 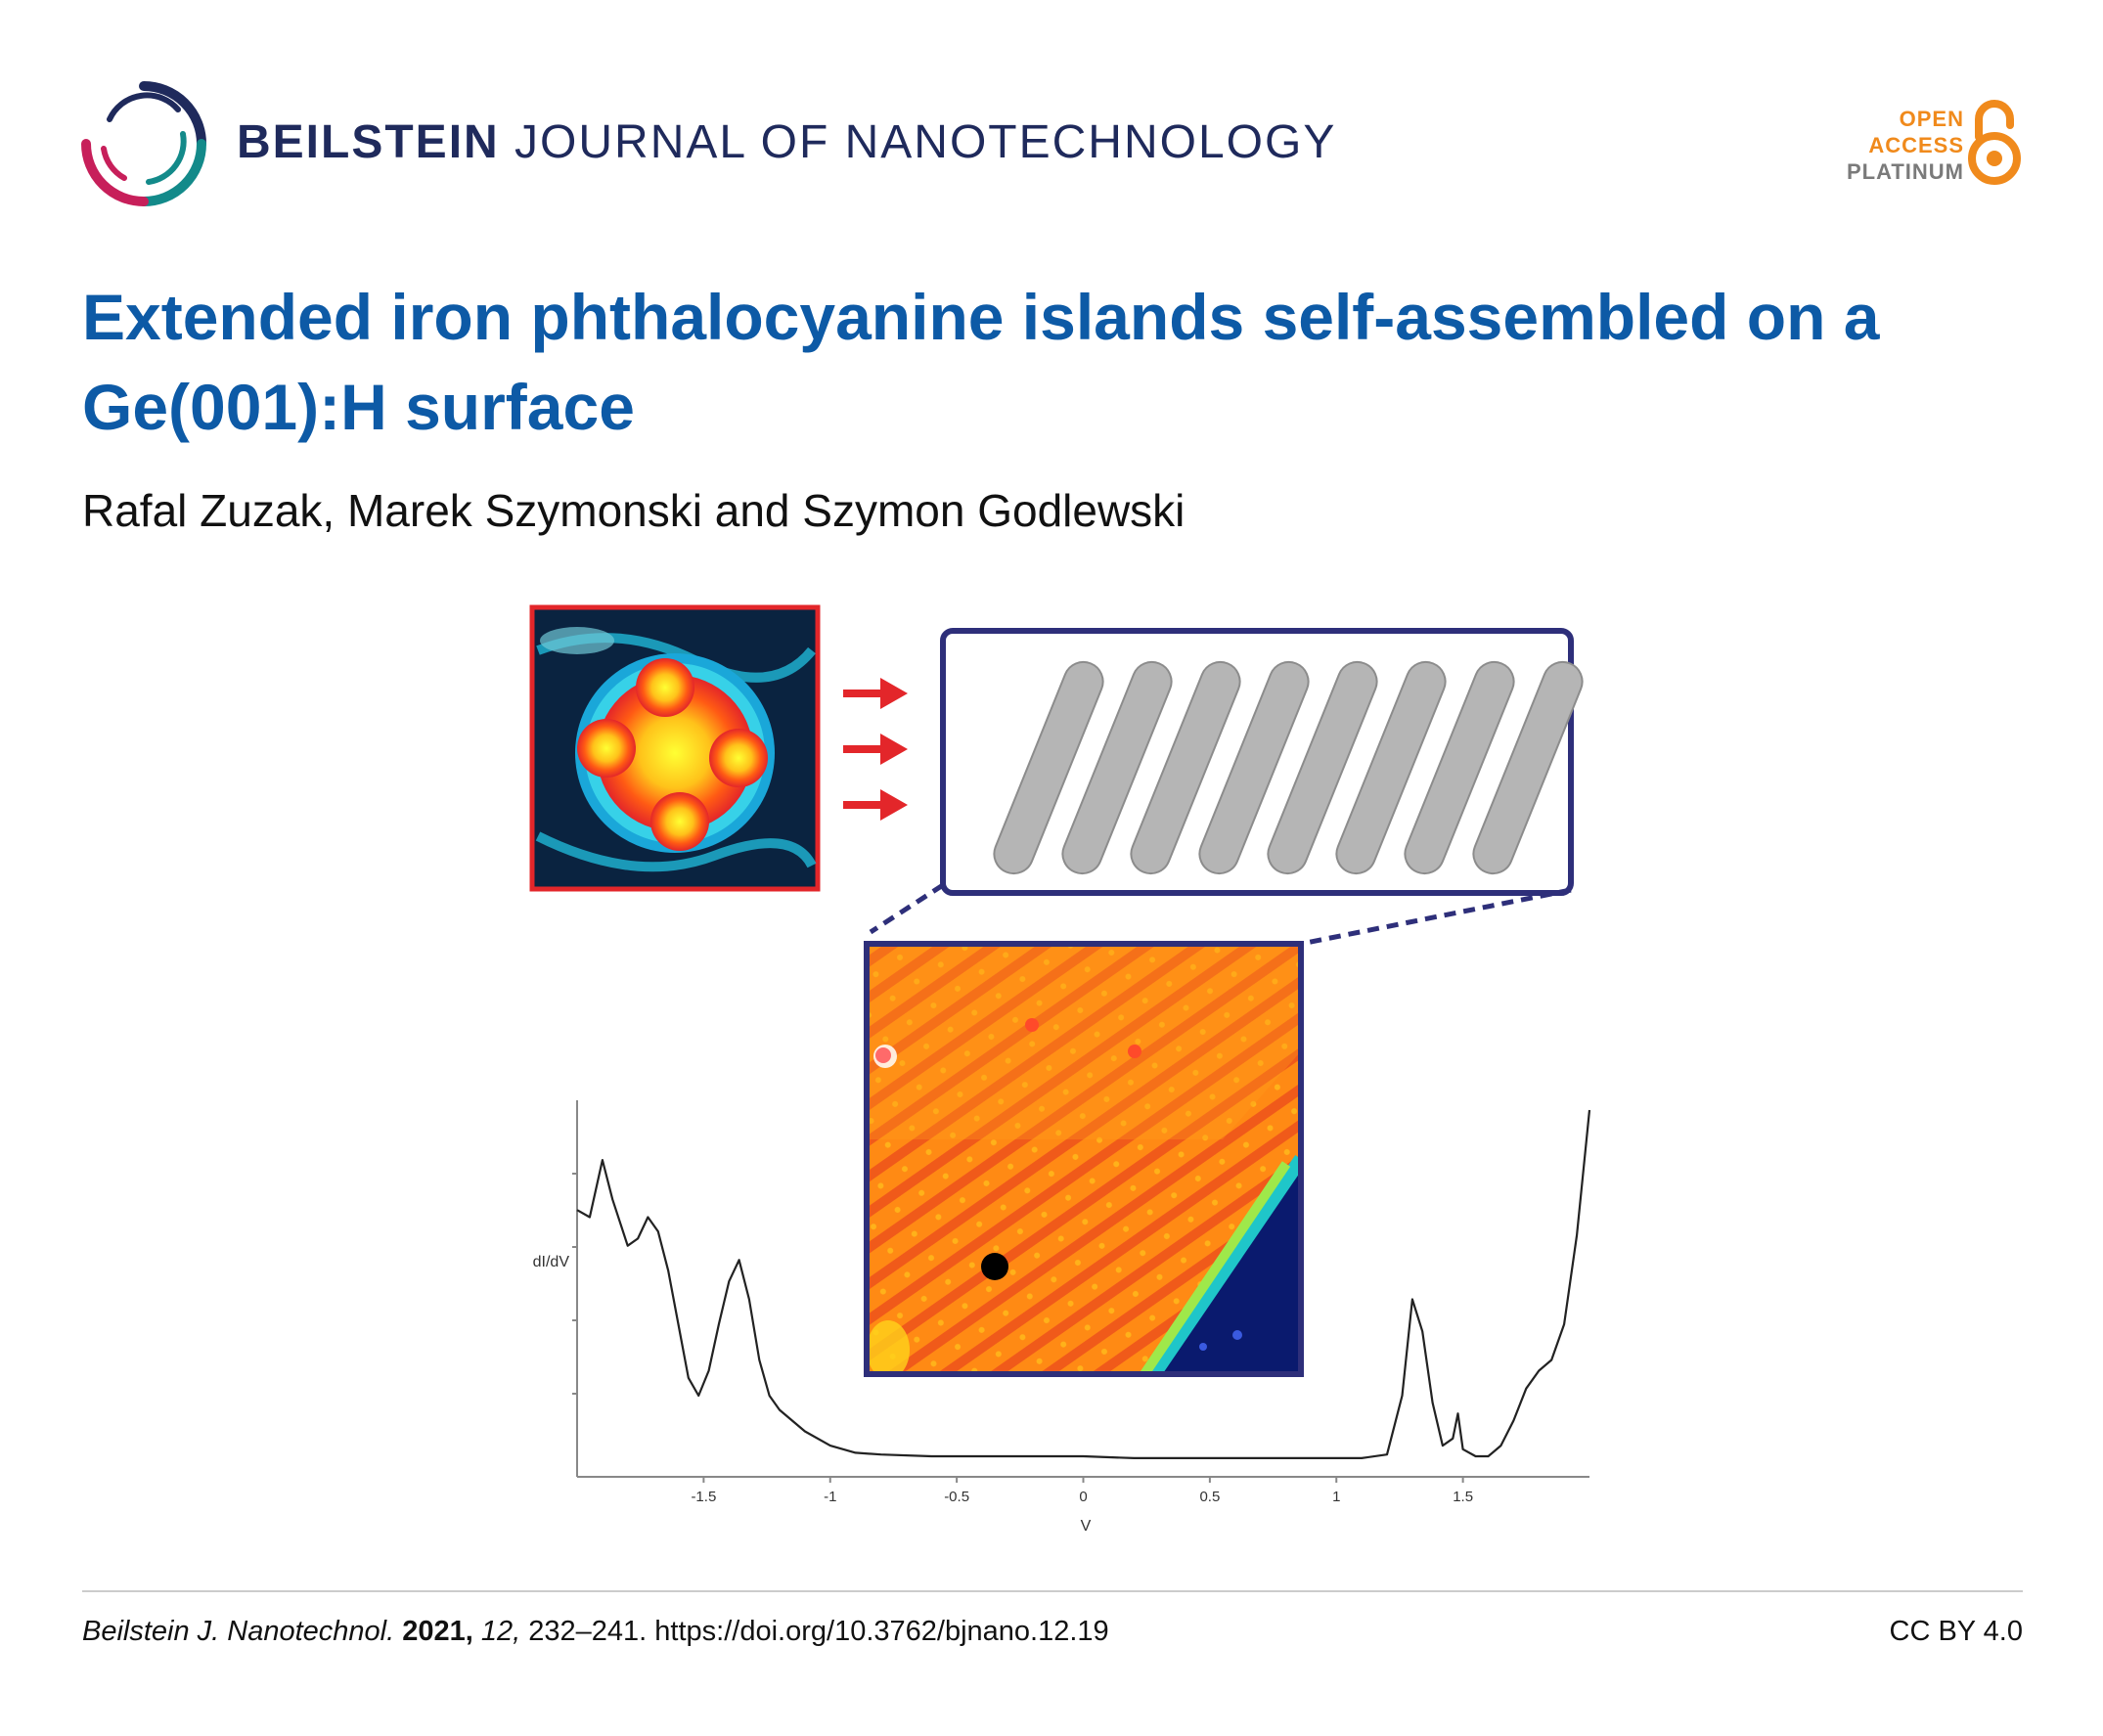 I want to click on x-axis-label: V, so click(x=1086, y=1526).